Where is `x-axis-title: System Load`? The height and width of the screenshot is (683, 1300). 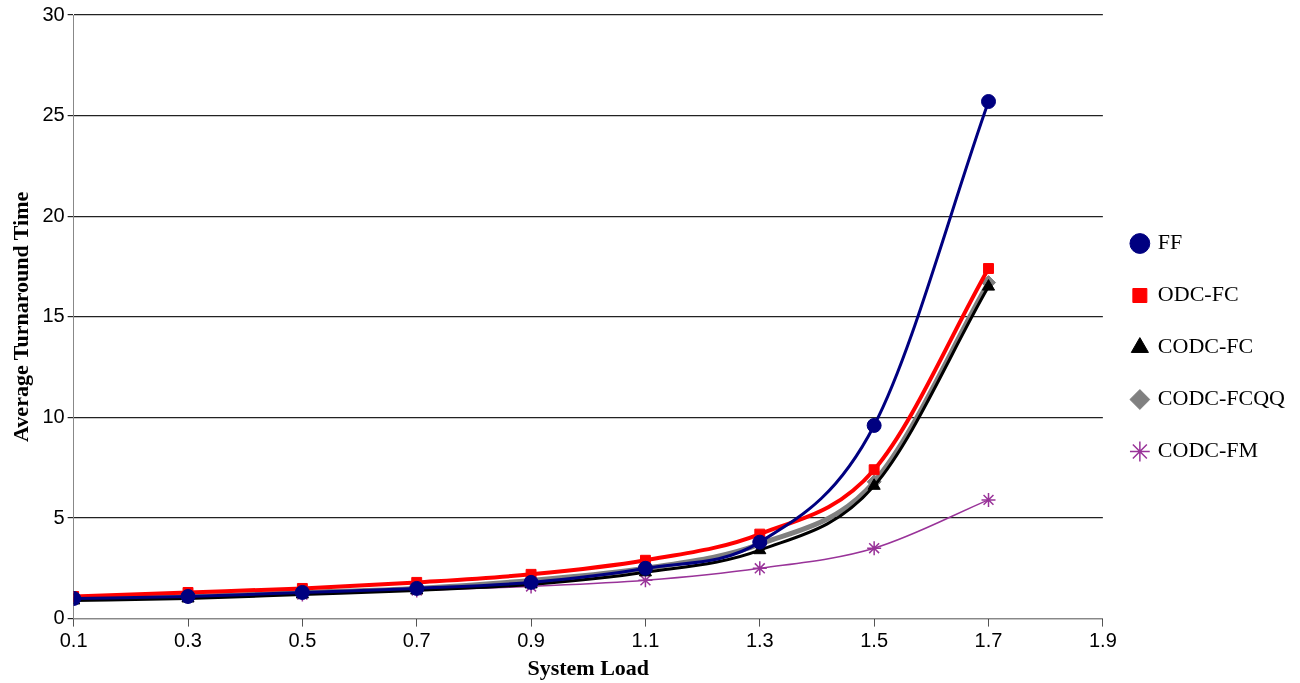 x-axis-title: System Load is located at coordinates (588, 668).